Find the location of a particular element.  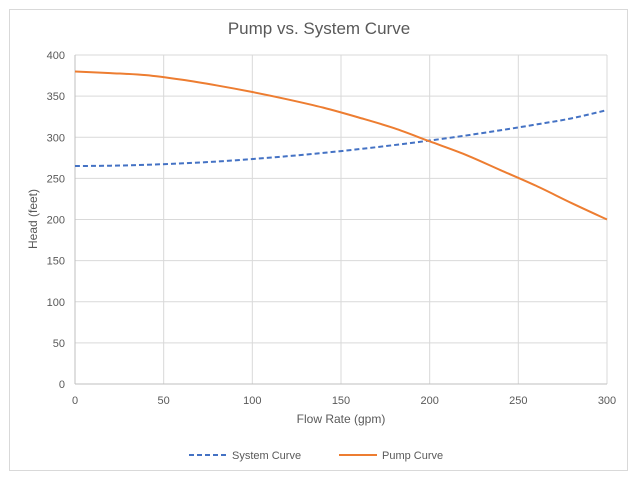

y-tick-label: 200 is located at coordinates (56, 221).